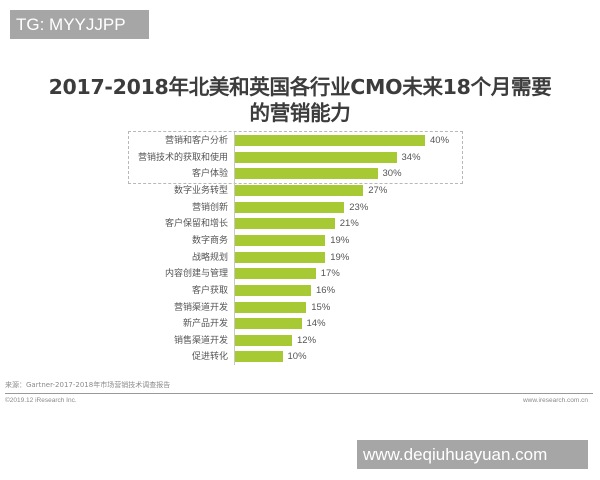  What do you see at coordinates (200, 340) in the screenshot?
I see `bar-category-label: 销售渠道开发` at bounding box center [200, 340].